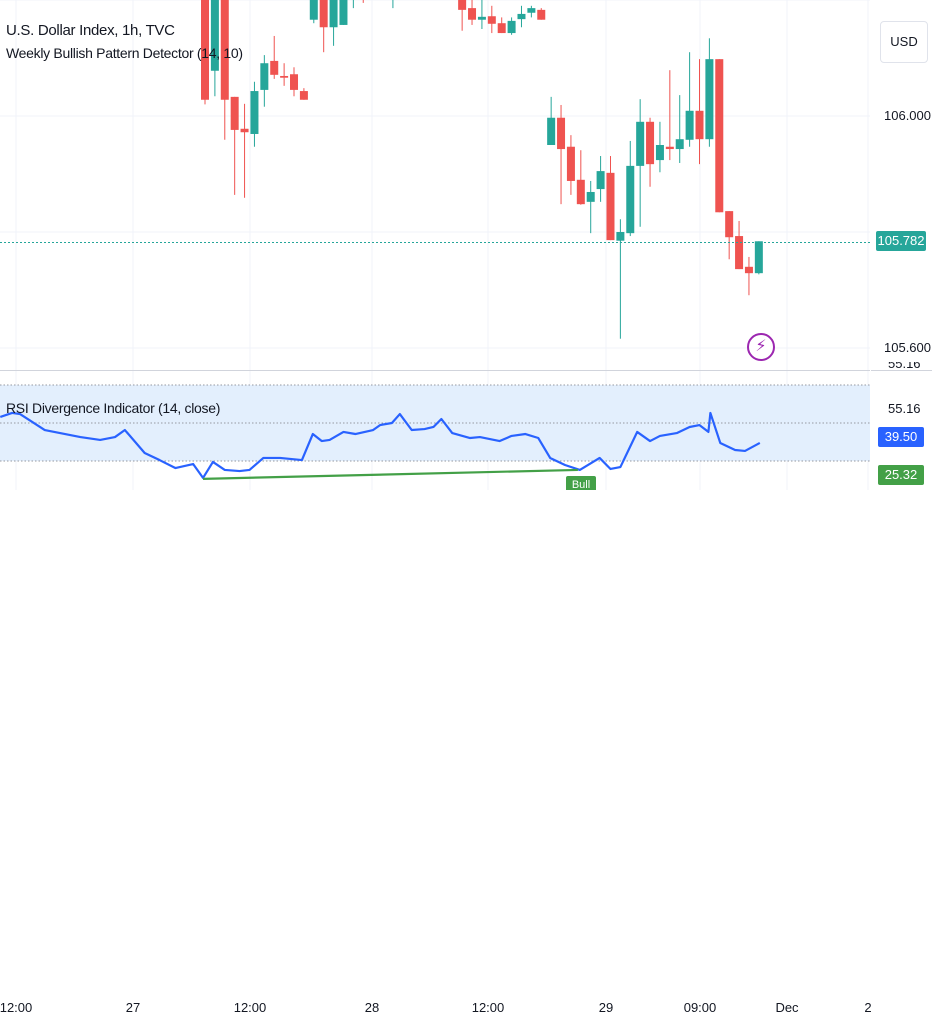 The image size is (932, 1015). I want to click on price-label: 106.000, so click(907, 115).